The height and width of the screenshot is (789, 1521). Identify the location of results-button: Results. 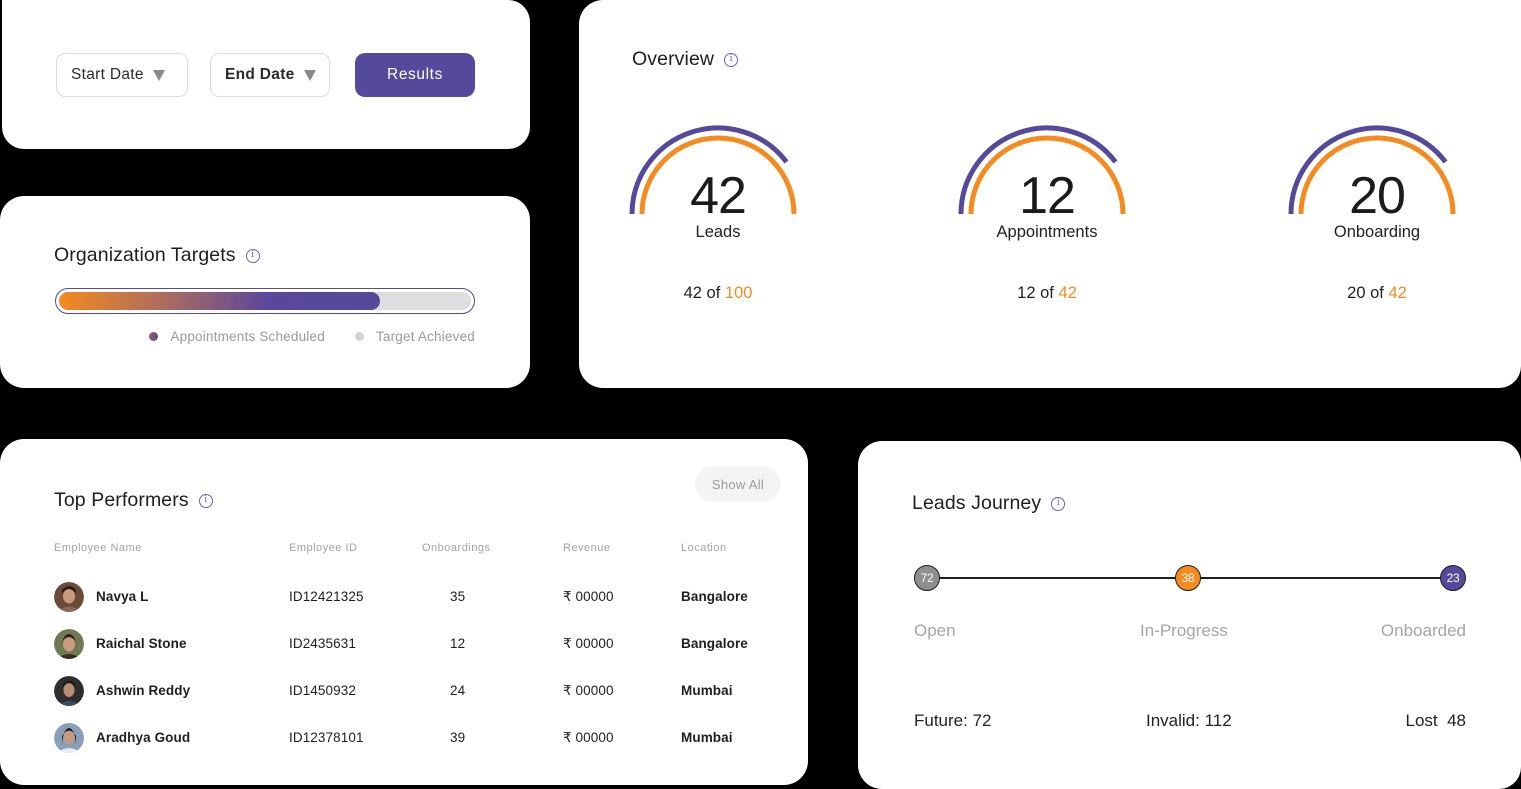
(415, 75).